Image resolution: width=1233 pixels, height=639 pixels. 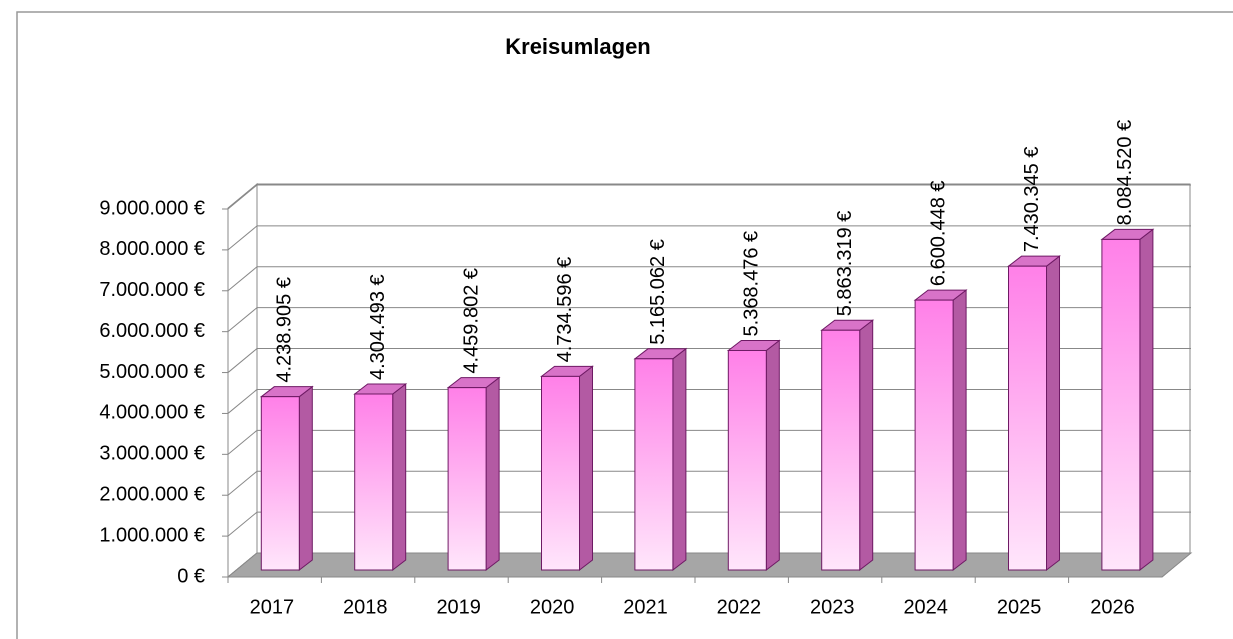 I want to click on value-label: 7.430.345 €, so click(x=1032, y=200).